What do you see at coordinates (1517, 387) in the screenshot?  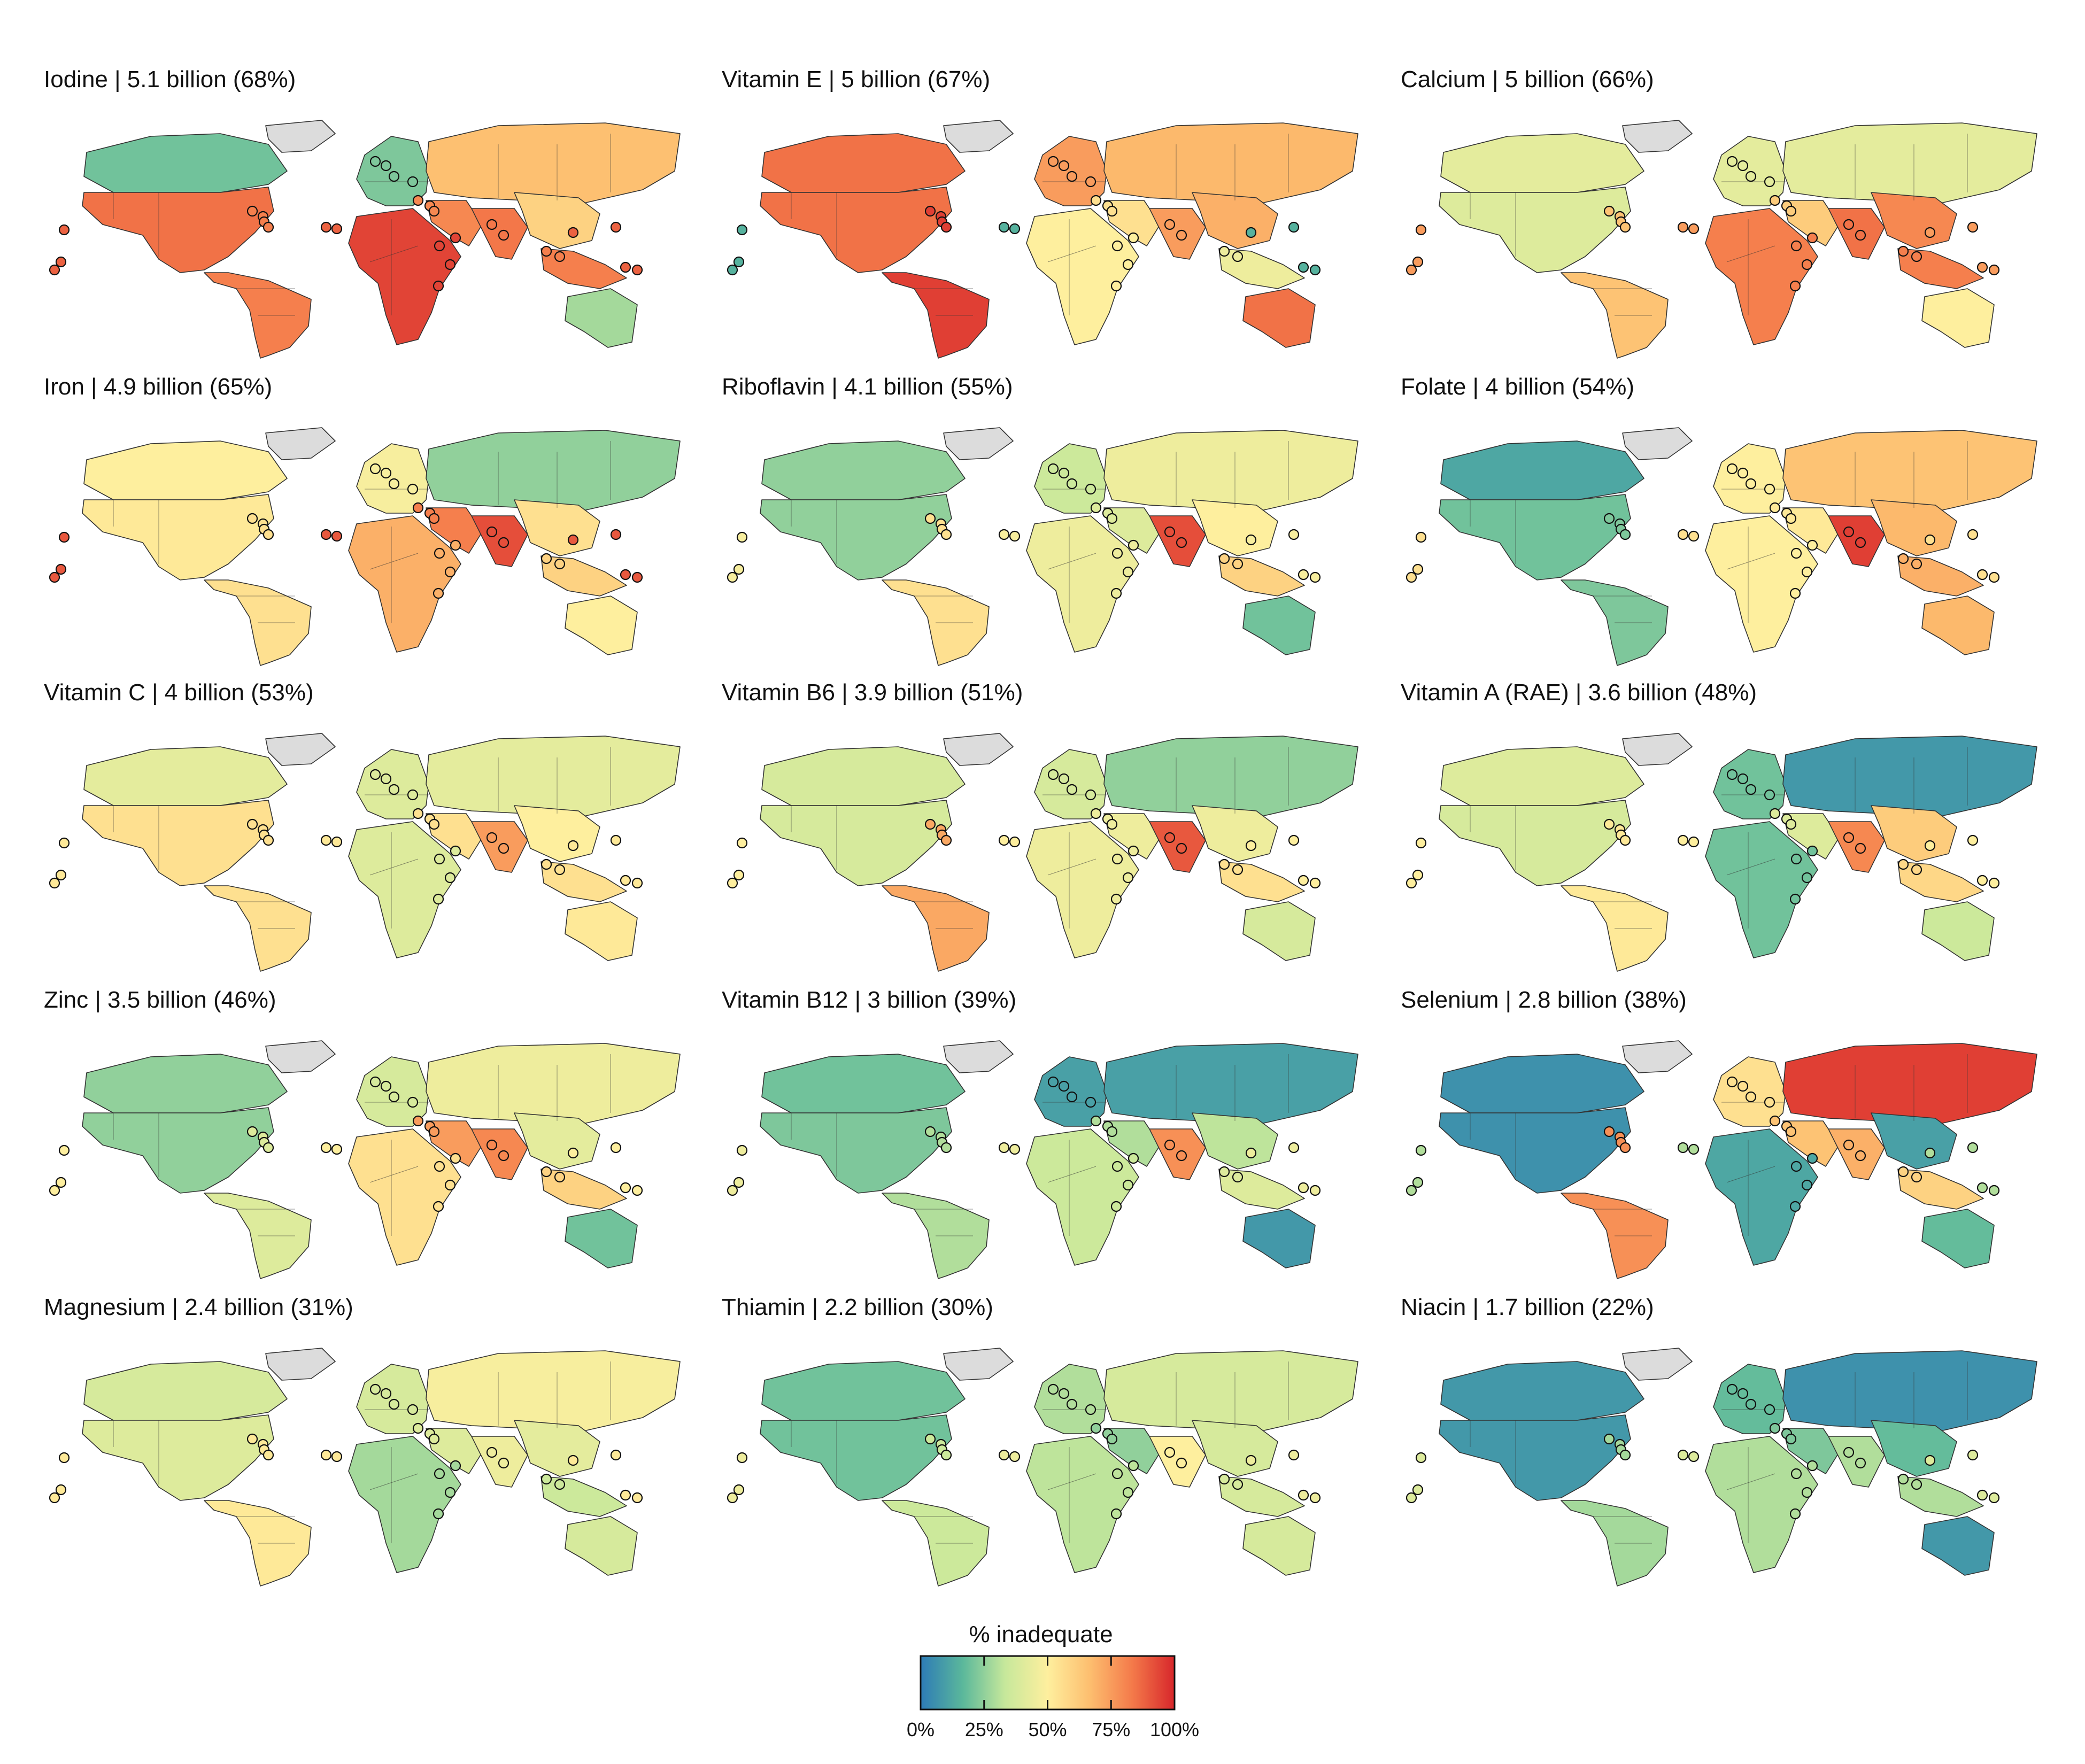 I see `panel-title: Folate | 4 billion (54%)` at bounding box center [1517, 387].